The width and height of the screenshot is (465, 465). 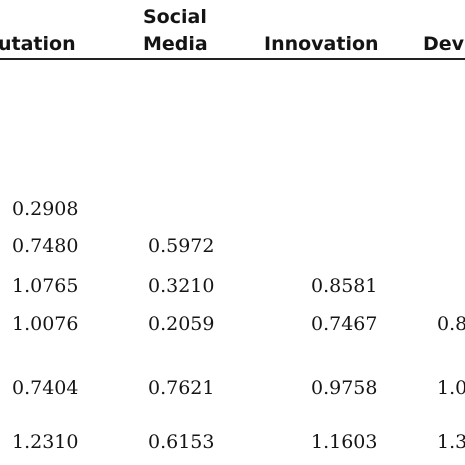 What do you see at coordinates (181, 286) in the screenshot?
I see `table-cell: 0.3210` at bounding box center [181, 286].